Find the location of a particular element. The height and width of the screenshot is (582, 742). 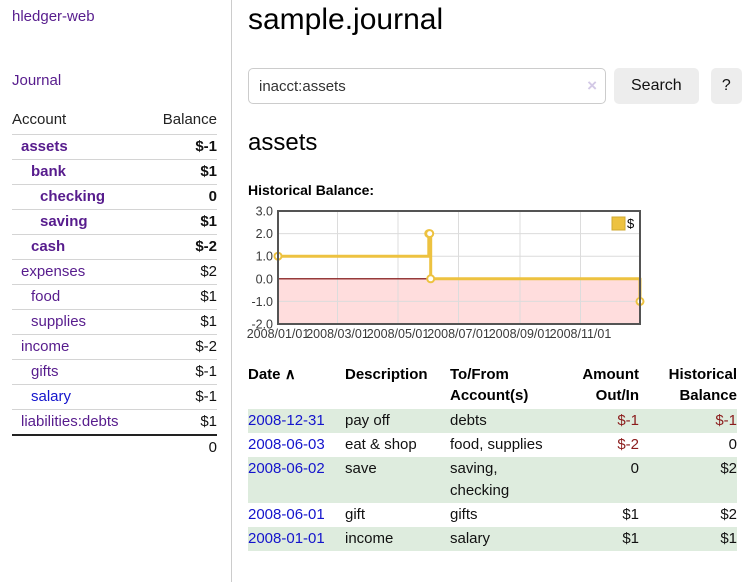

account-balance: $2 is located at coordinates (182, 272).